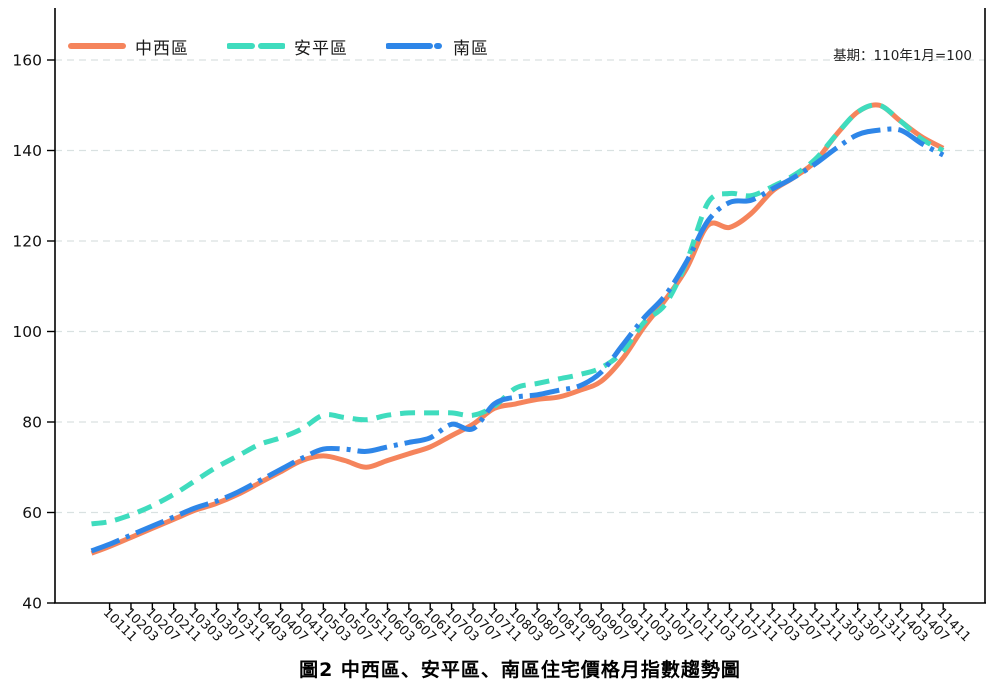 Image resolution: width=1000 pixels, height=700 pixels. I want to click on y-tick-label: 160, so click(27, 60).